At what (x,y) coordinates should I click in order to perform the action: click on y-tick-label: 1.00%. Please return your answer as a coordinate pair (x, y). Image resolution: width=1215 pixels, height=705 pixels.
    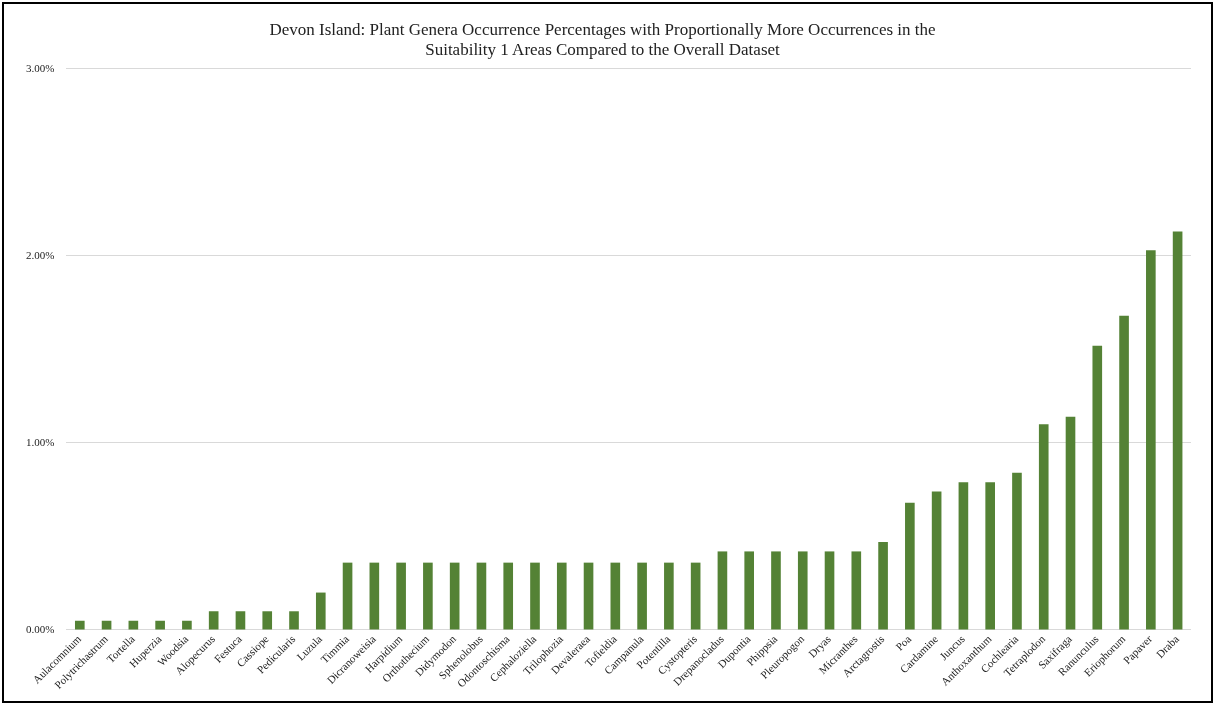
    Looking at the image, I should click on (40, 441).